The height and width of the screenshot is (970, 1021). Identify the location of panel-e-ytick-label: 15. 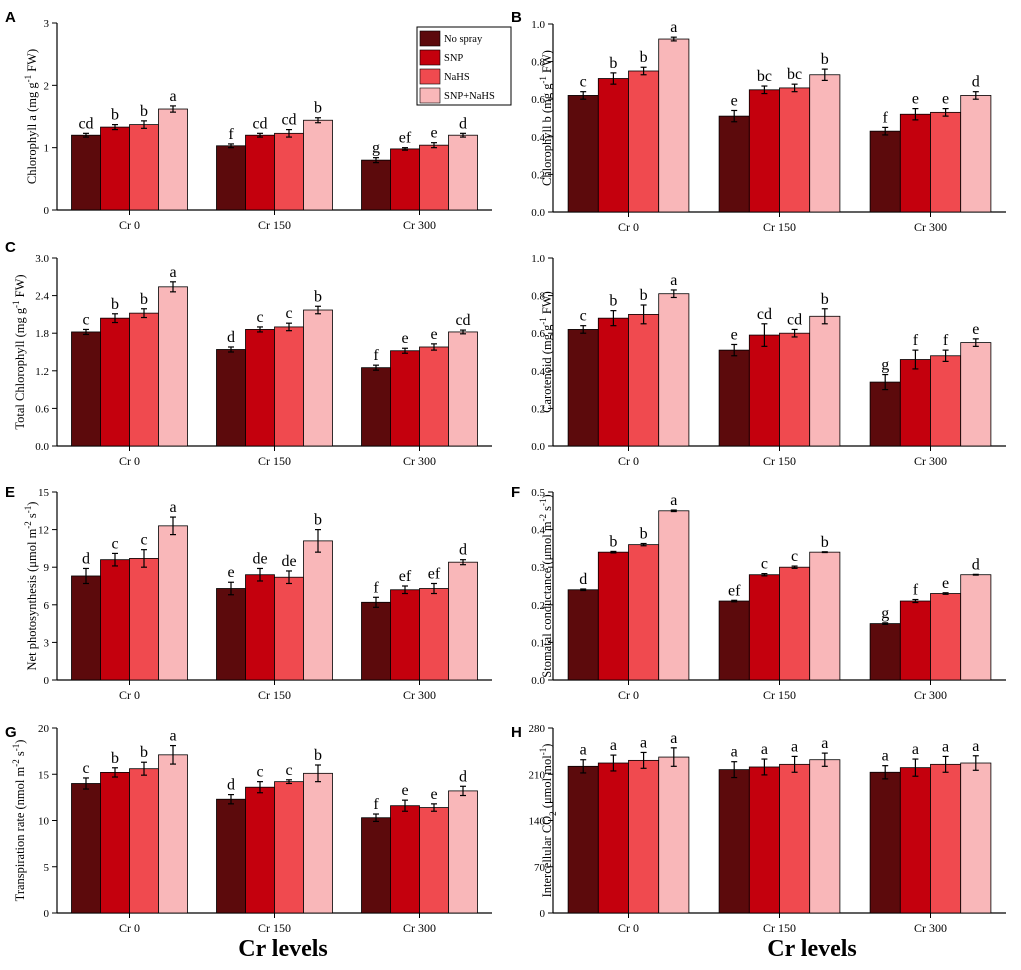
(44, 493).